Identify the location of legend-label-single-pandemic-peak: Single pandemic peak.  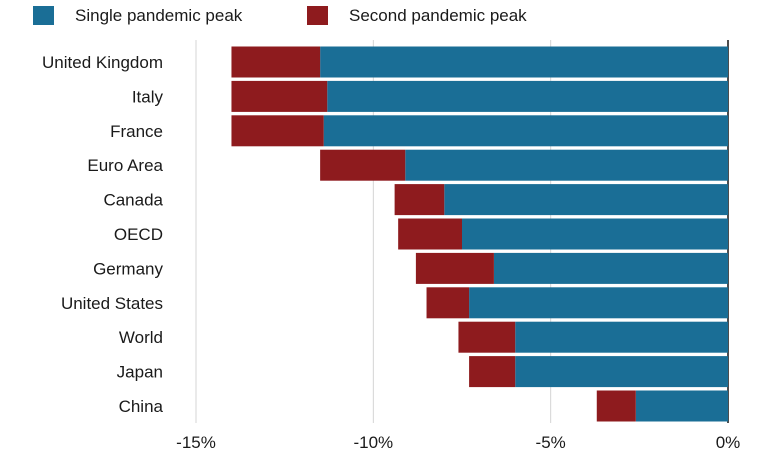
(159, 15).